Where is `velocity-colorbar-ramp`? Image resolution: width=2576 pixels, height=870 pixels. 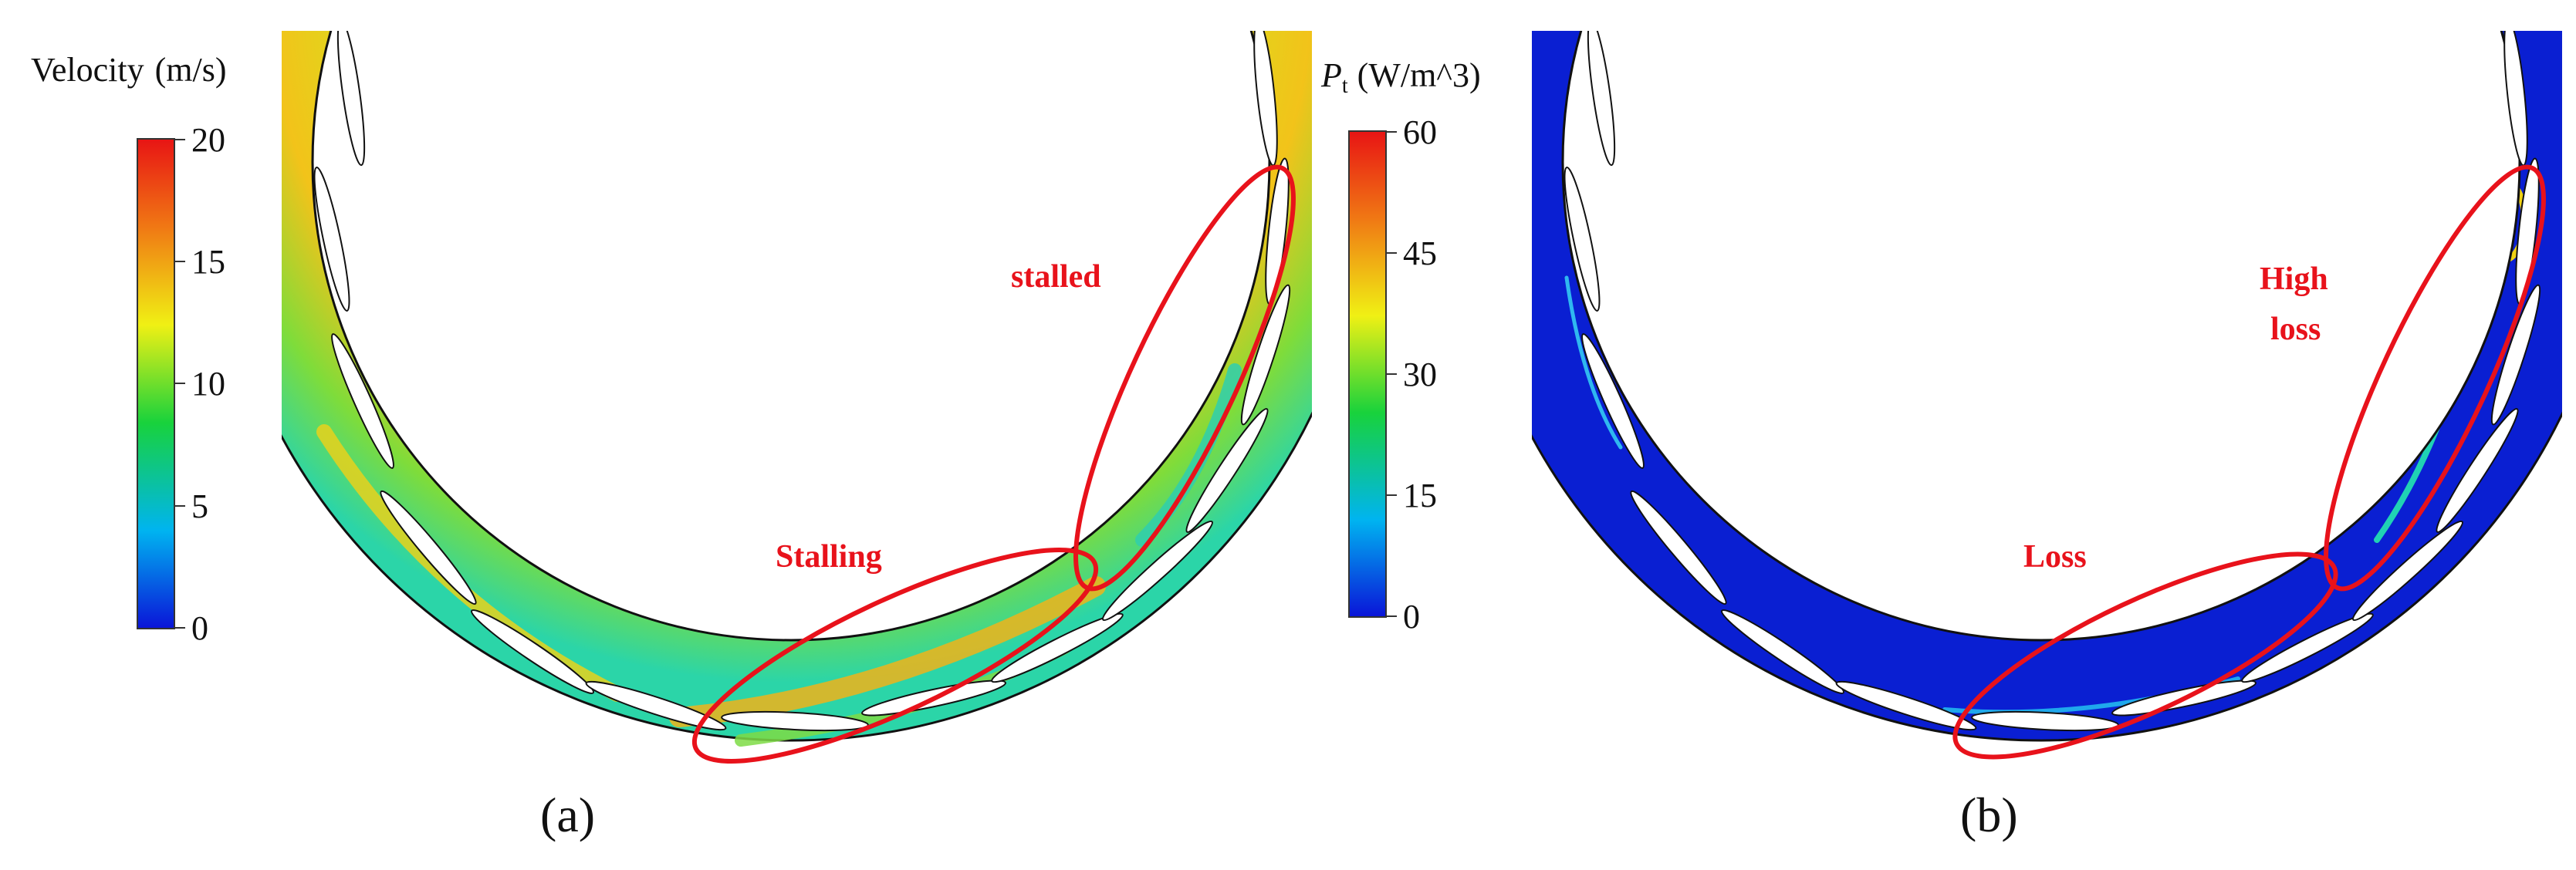
velocity-colorbar-ramp is located at coordinates (156, 383).